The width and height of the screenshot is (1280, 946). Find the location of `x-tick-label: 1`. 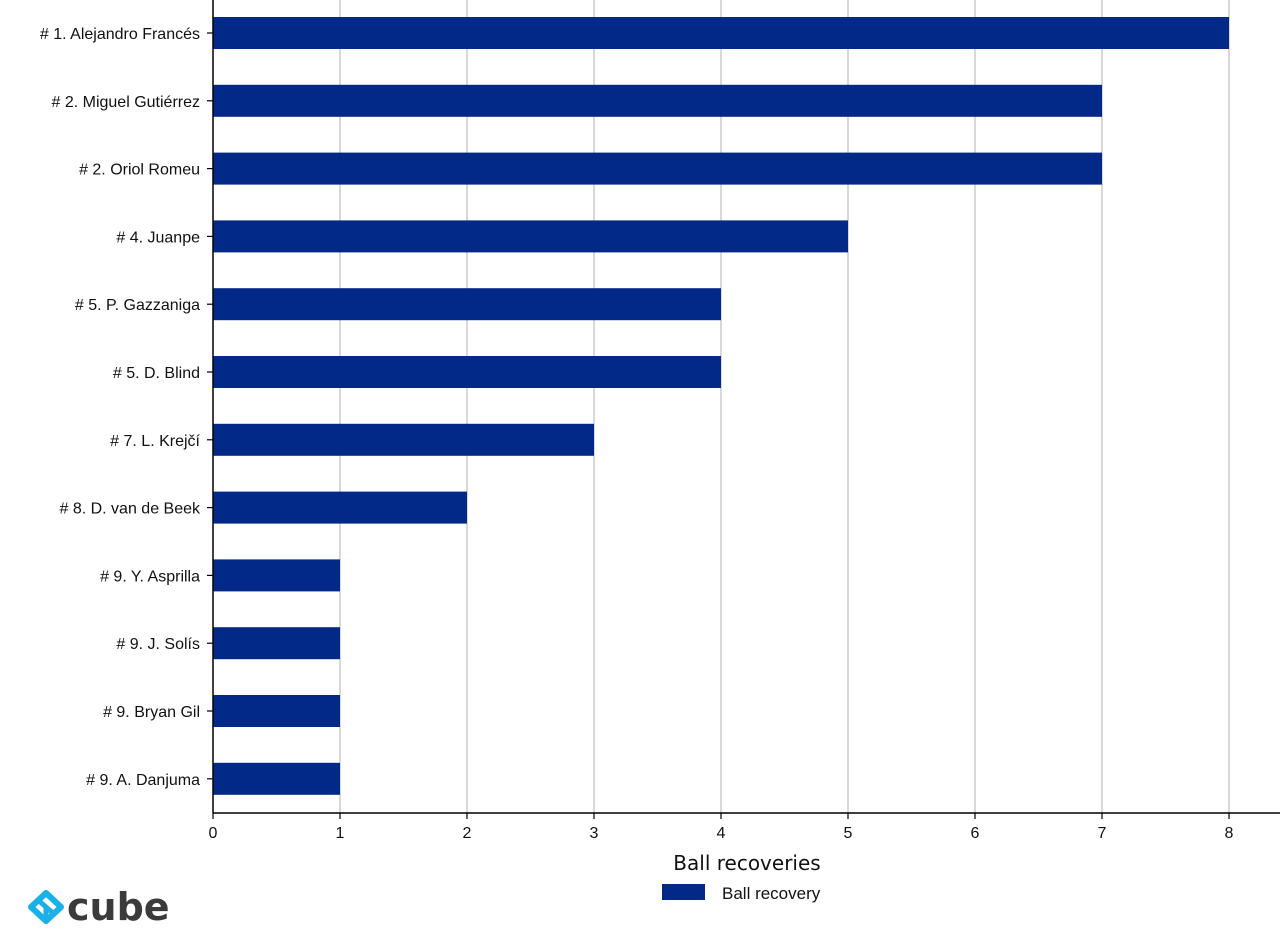

x-tick-label: 1 is located at coordinates (340, 833).